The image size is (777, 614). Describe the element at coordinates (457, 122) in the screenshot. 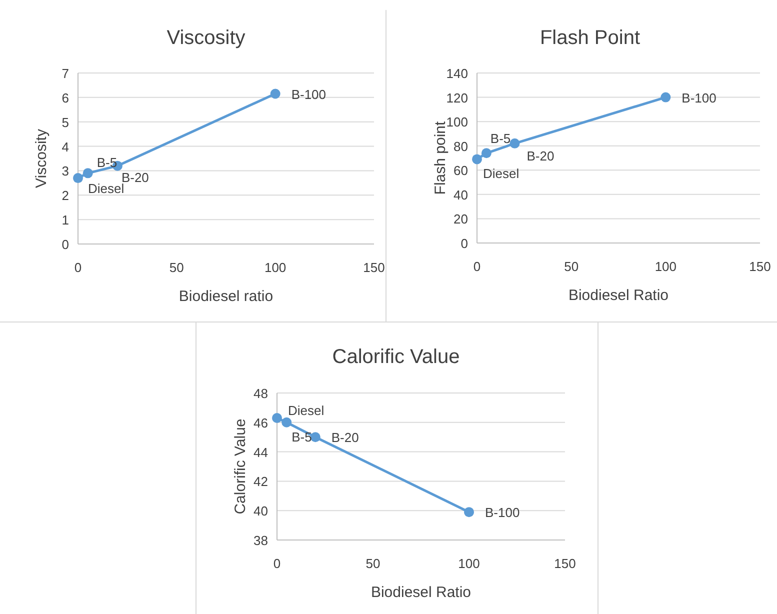

I see `y-tick-label: 100` at that location.